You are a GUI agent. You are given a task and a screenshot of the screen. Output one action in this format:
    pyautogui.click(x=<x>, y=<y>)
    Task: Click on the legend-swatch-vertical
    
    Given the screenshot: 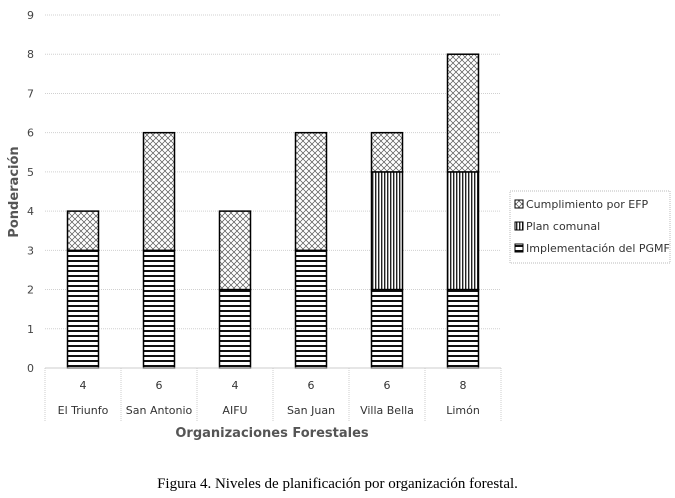 What is the action you would take?
    pyautogui.click(x=519, y=226)
    